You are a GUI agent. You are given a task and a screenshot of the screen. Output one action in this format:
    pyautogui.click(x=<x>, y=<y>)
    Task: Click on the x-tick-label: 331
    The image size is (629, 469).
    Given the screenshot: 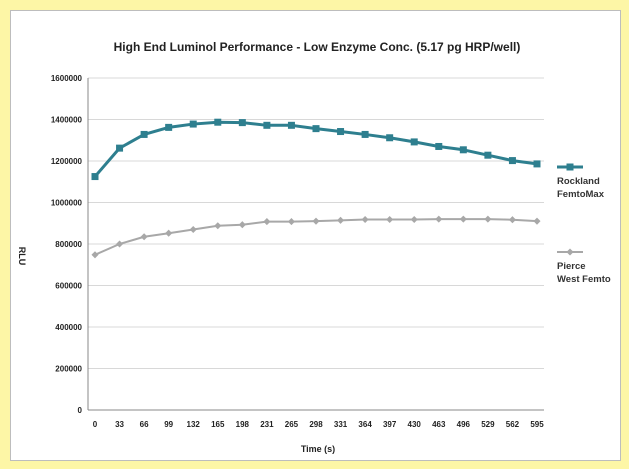 What is the action you would take?
    pyautogui.click(x=341, y=424)
    